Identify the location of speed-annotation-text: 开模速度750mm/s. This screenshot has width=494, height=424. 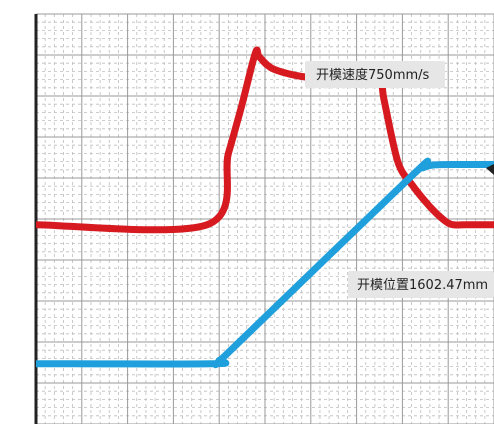
(373, 75).